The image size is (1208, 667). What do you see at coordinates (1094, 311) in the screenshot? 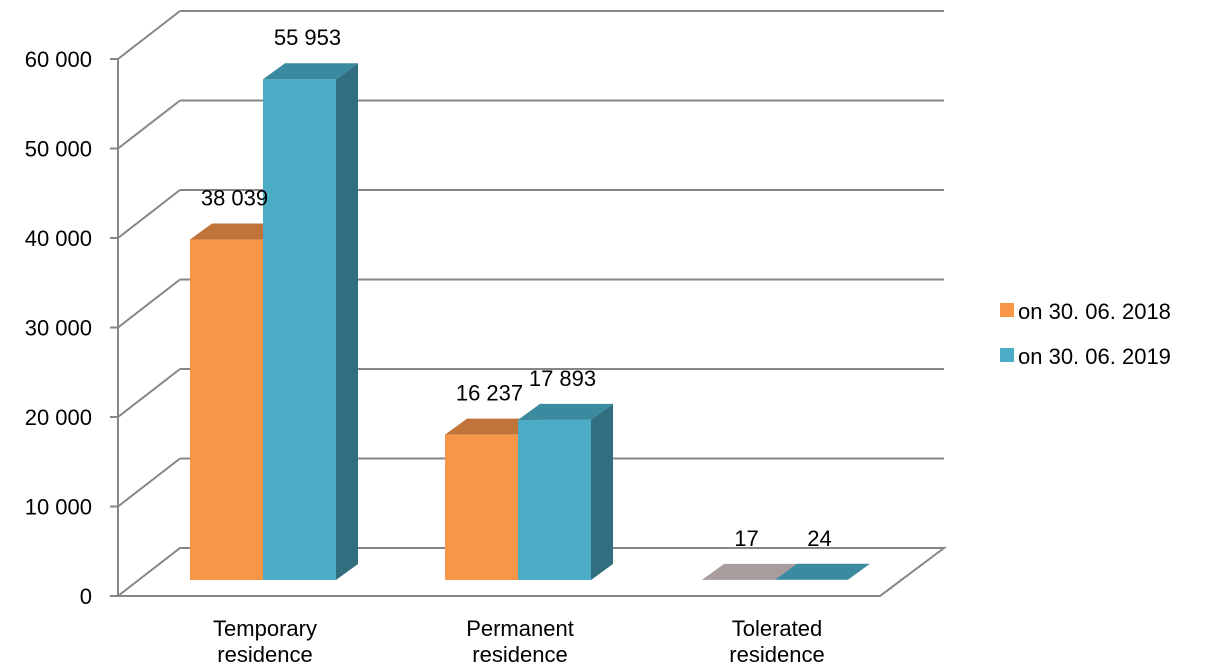
I see `legend-label: on 30. 06. 2018` at bounding box center [1094, 311].